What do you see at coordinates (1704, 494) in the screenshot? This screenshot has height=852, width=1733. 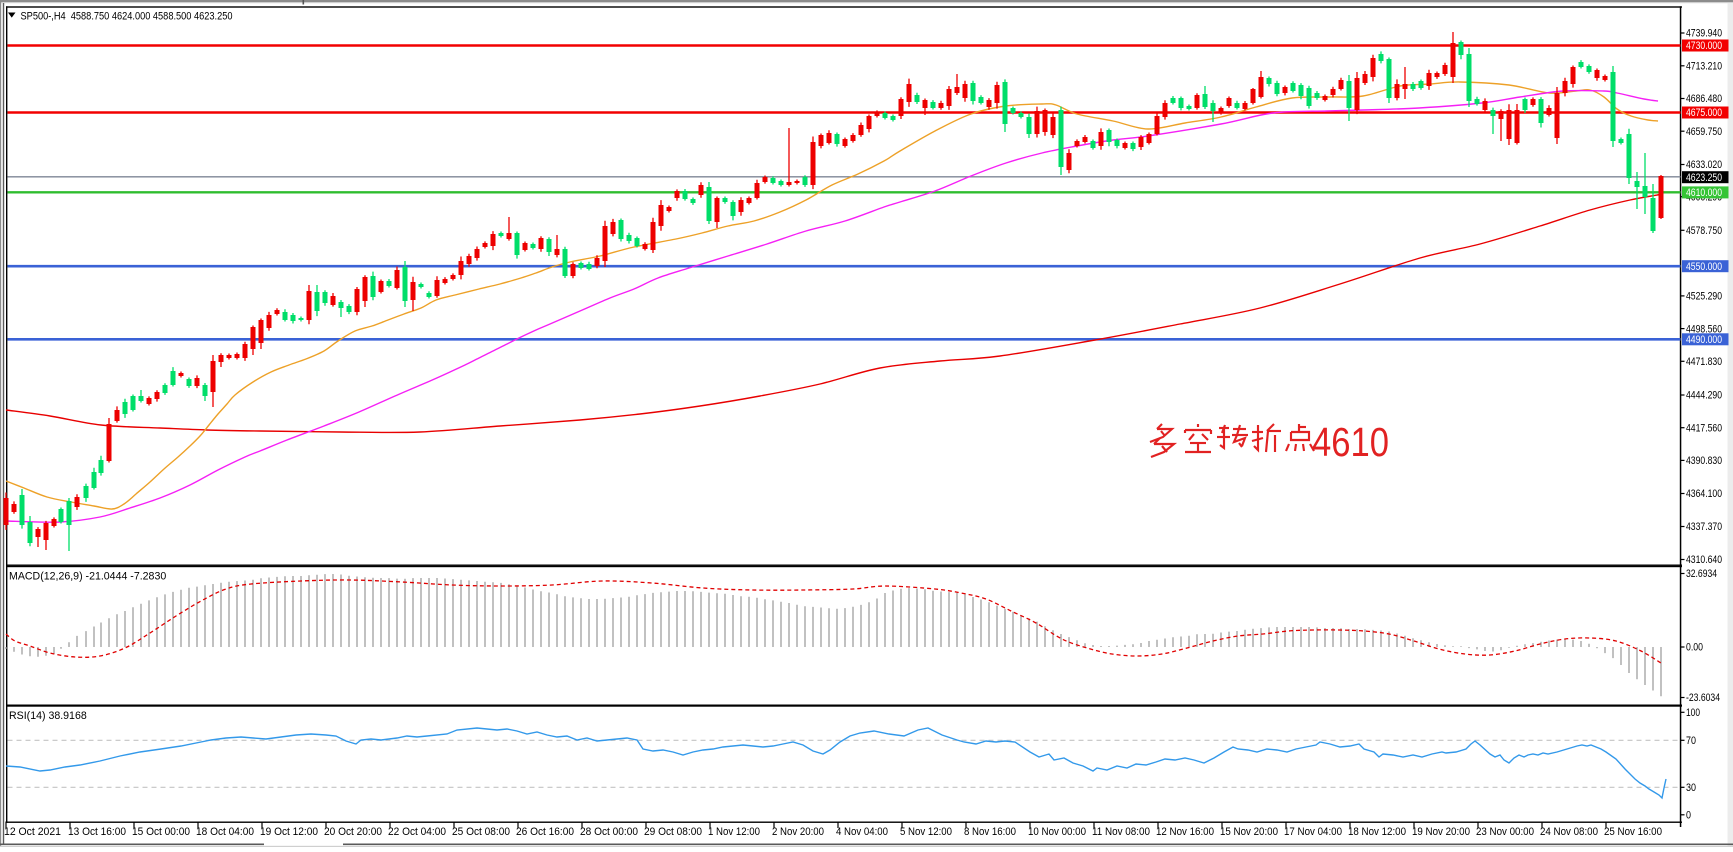 I see `svg-text: 4364.100` at bounding box center [1704, 494].